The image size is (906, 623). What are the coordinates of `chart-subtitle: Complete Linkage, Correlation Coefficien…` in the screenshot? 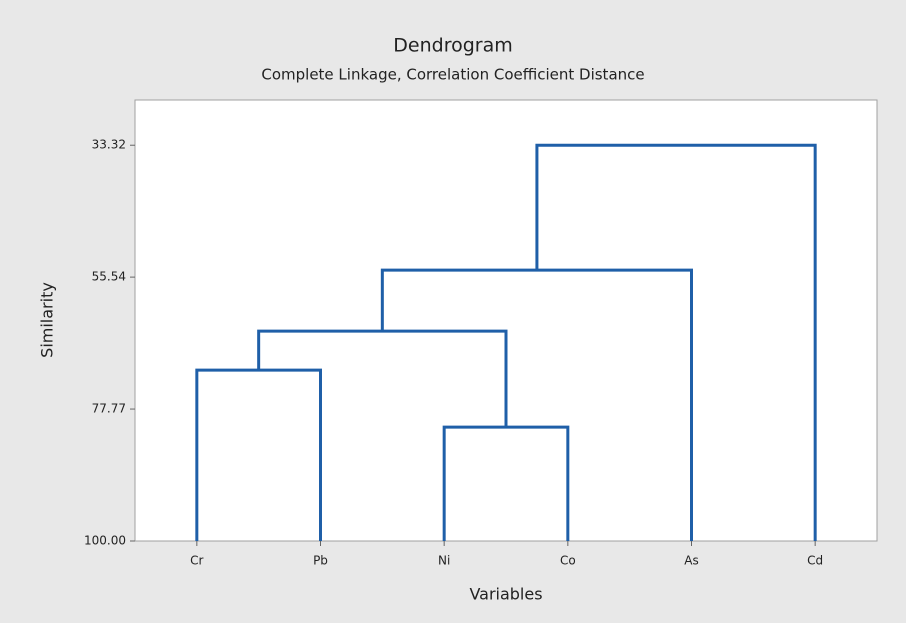 It's located at (452, 75).